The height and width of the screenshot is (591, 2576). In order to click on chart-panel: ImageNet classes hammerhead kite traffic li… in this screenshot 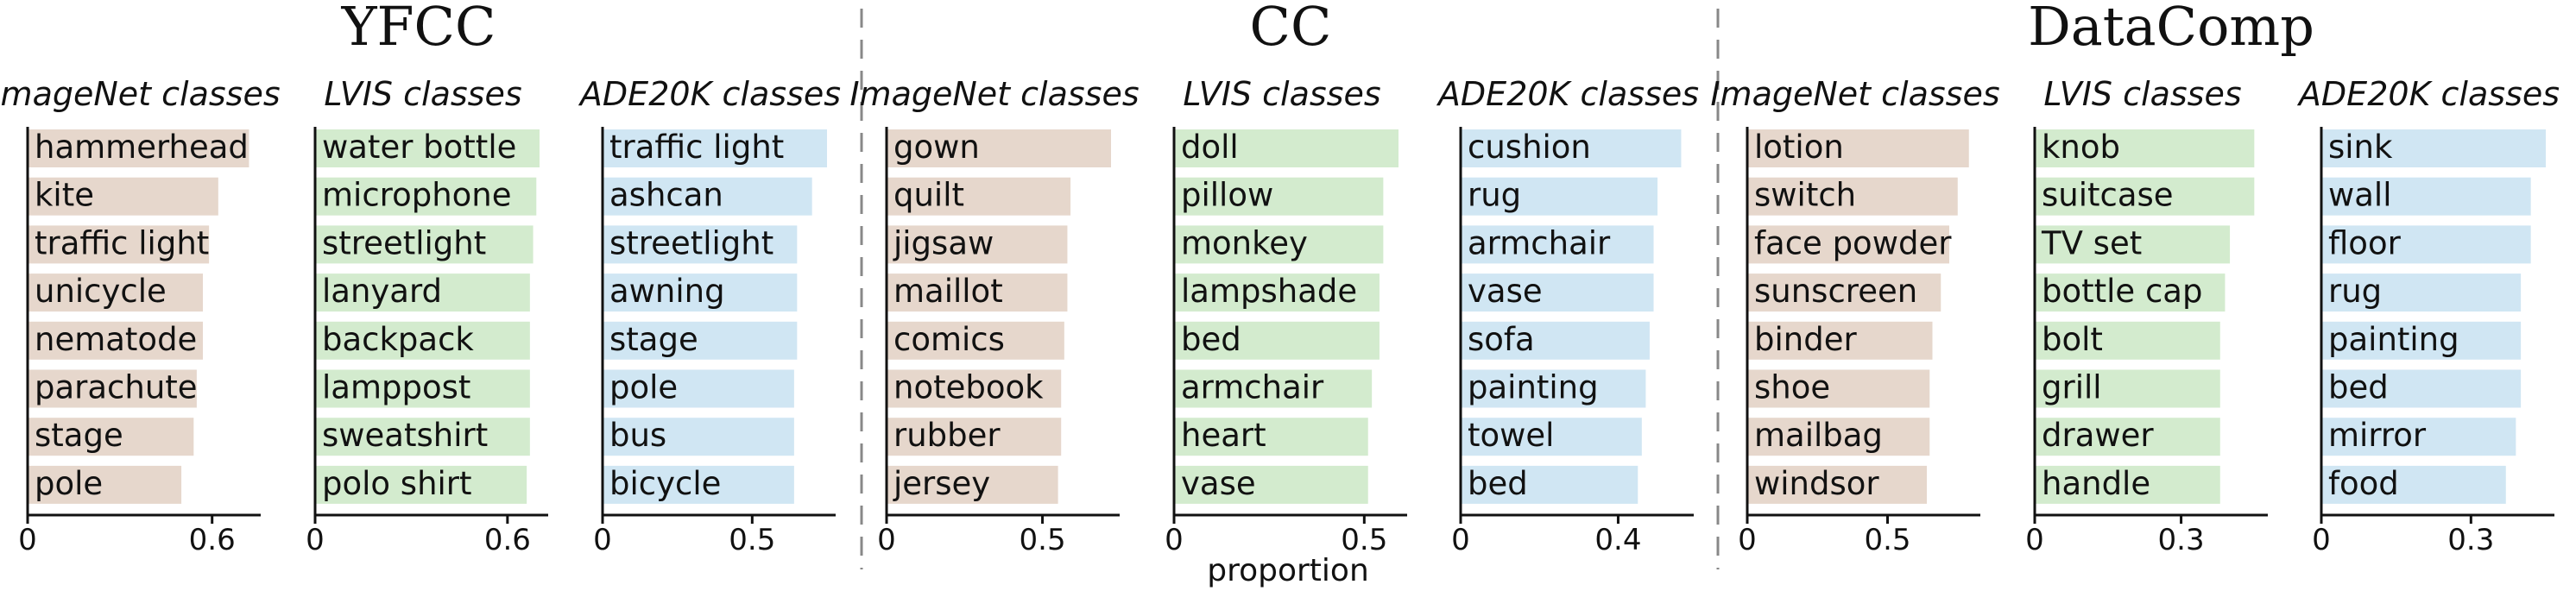, I will do `click(140, 316)`.